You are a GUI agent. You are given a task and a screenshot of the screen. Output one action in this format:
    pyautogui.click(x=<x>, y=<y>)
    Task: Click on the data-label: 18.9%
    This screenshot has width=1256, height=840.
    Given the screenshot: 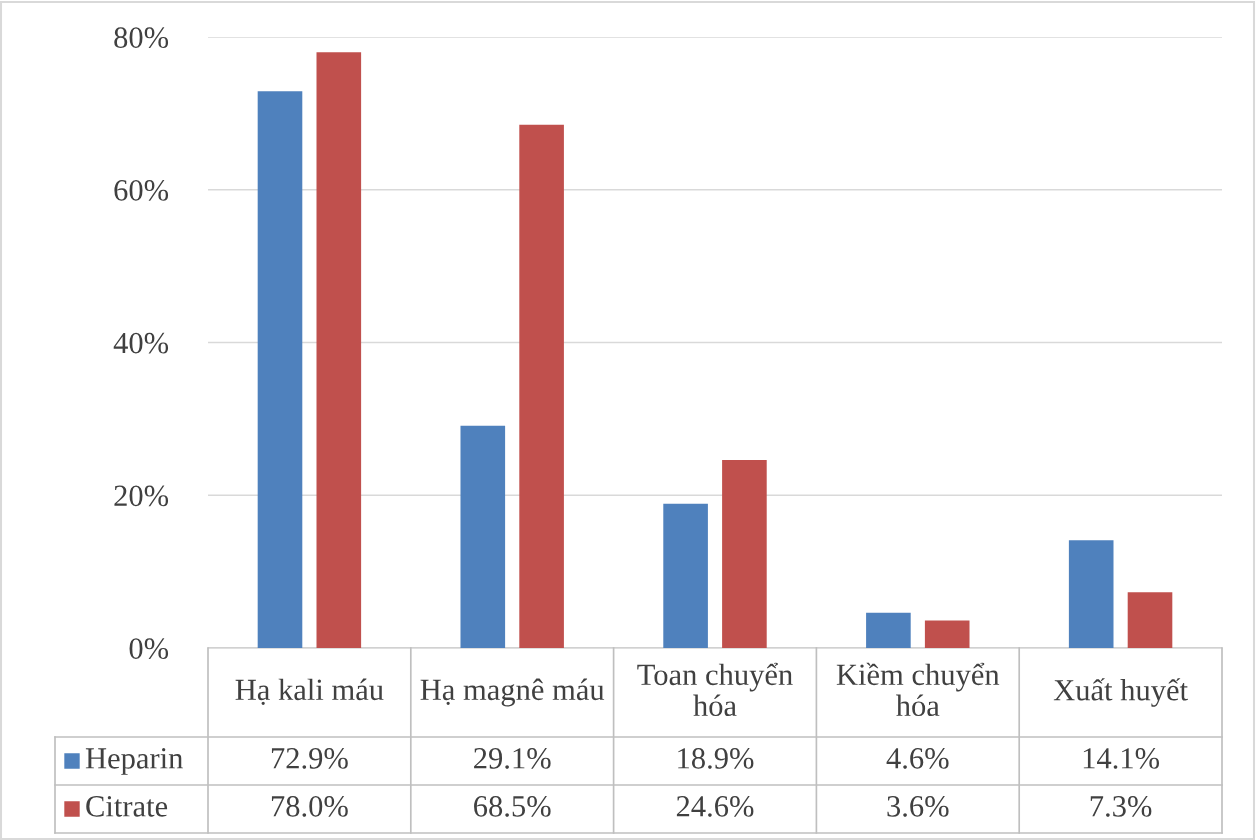 What is the action you would take?
    pyautogui.click(x=716, y=758)
    